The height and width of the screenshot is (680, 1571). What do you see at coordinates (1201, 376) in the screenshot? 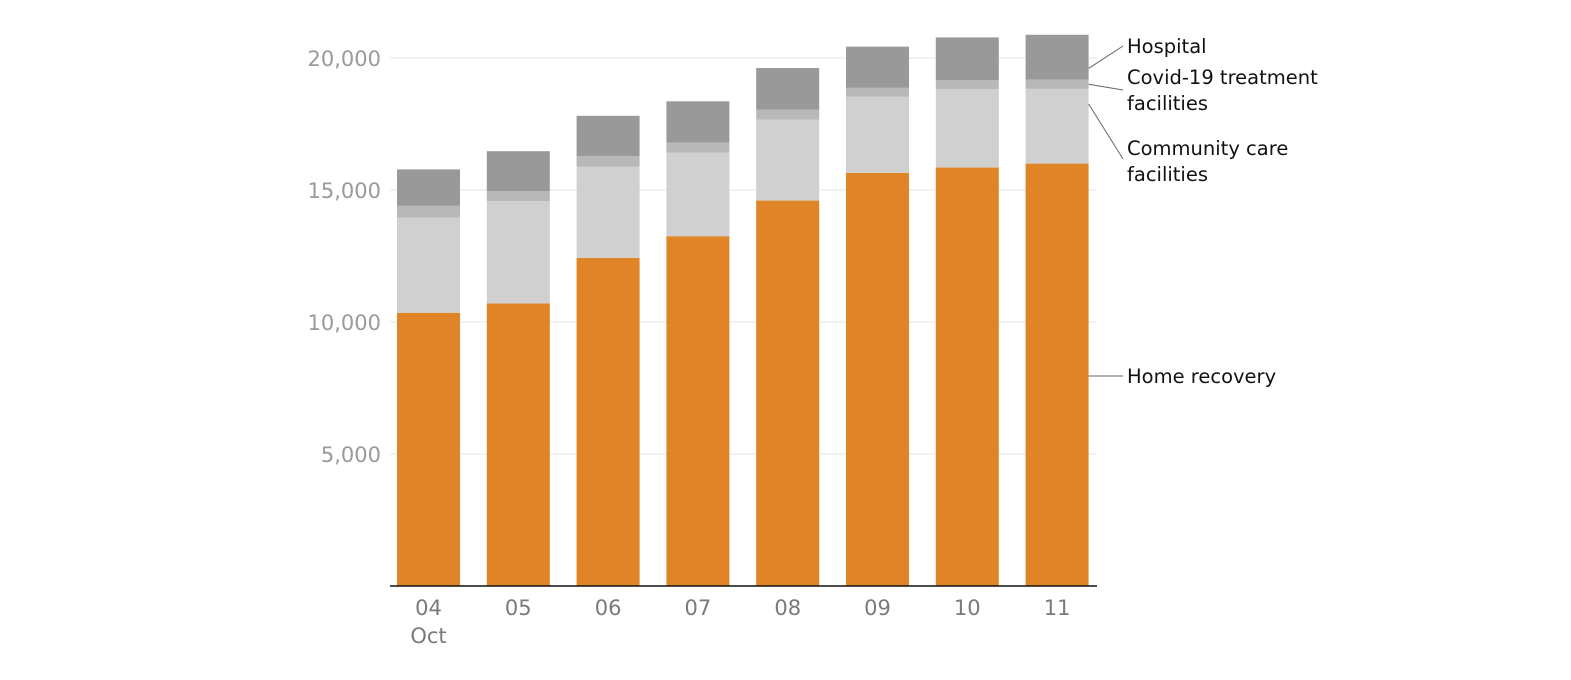
I see `series-label-home-recovery: Home recovery` at bounding box center [1201, 376].